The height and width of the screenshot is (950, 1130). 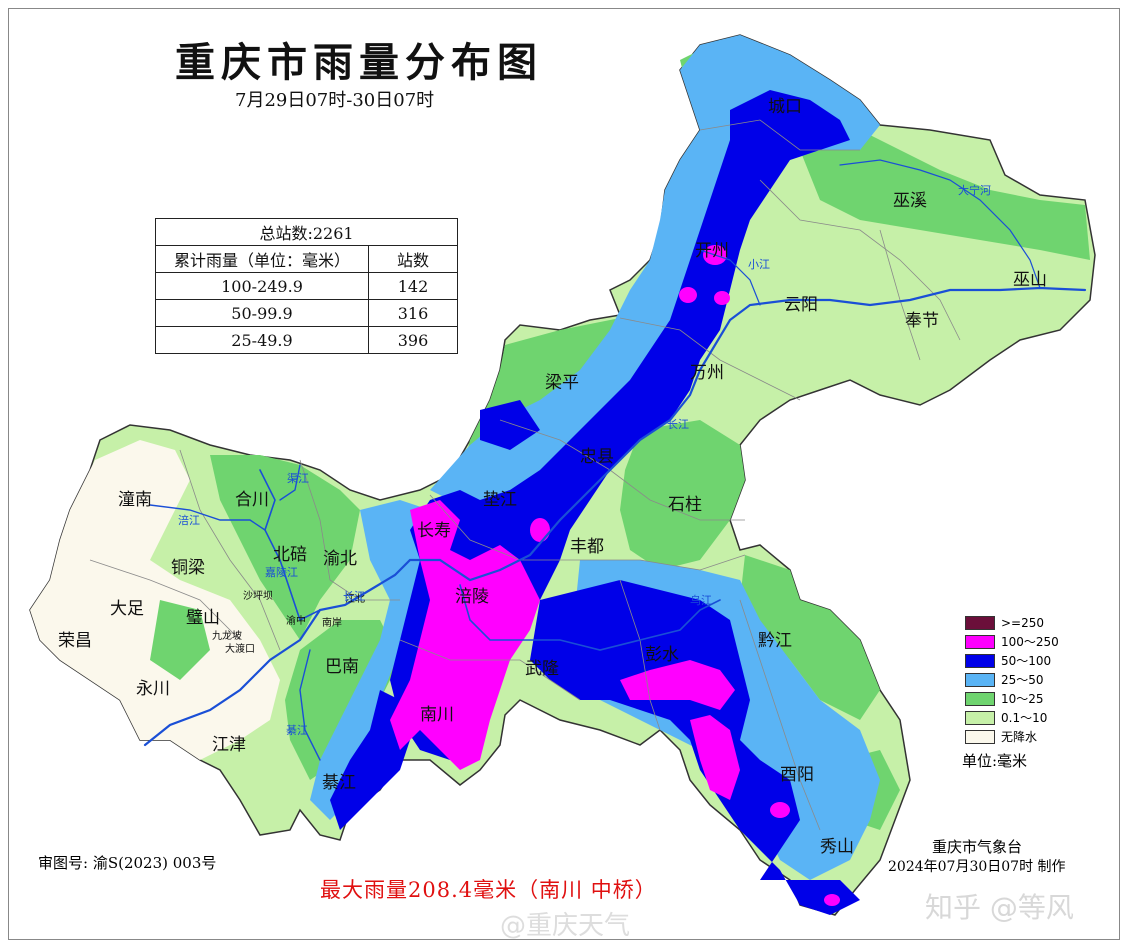 What do you see at coordinates (977, 867) in the screenshot?
I see `production-time: 2024年07月30日07时 制作` at bounding box center [977, 867].